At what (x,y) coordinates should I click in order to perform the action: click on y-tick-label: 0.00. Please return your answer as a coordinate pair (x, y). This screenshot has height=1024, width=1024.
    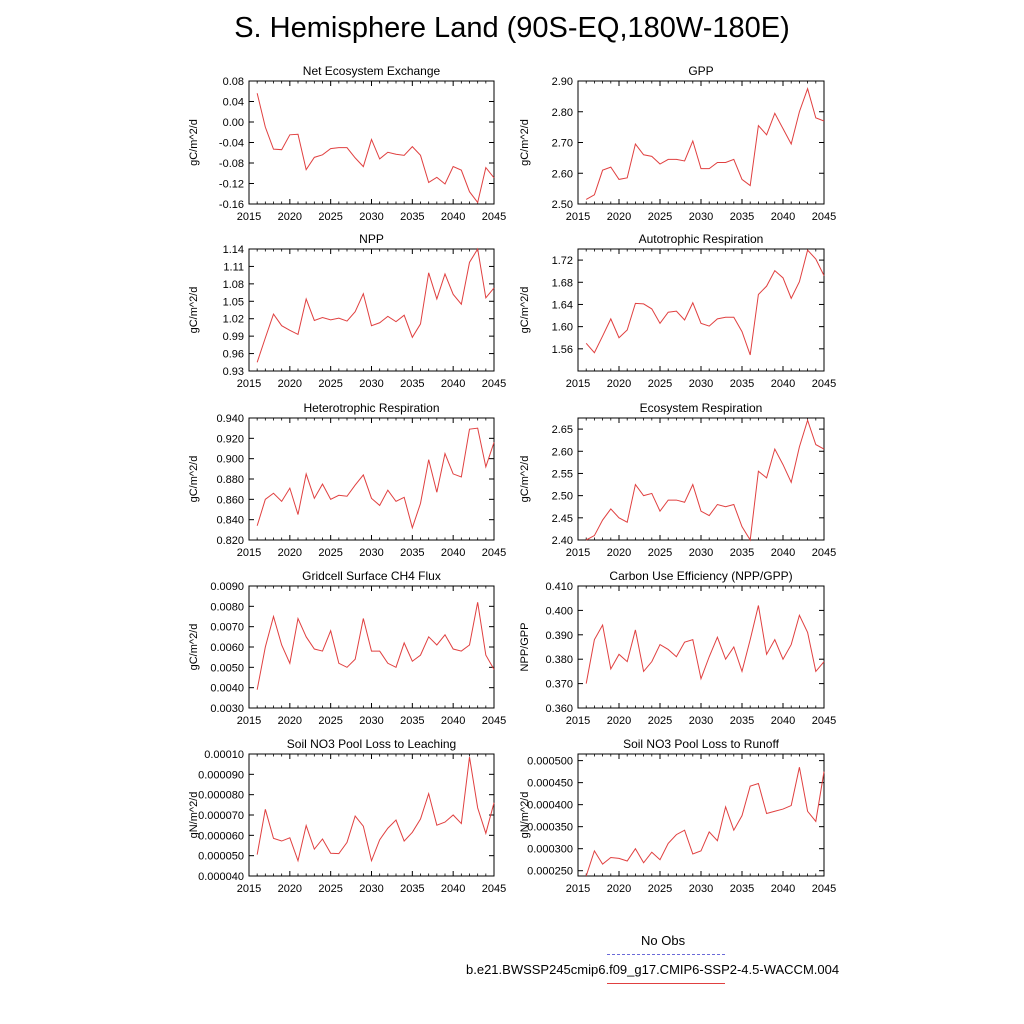
    Looking at the image, I should click on (233, 123).